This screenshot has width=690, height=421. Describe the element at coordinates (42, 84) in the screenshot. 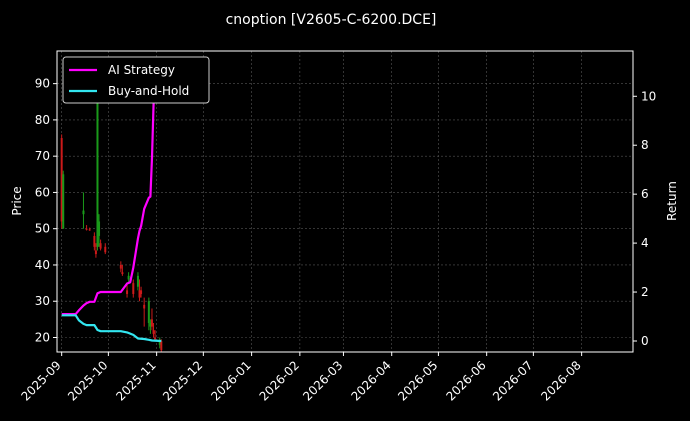

I see `y-tick-label: 90` at that location.